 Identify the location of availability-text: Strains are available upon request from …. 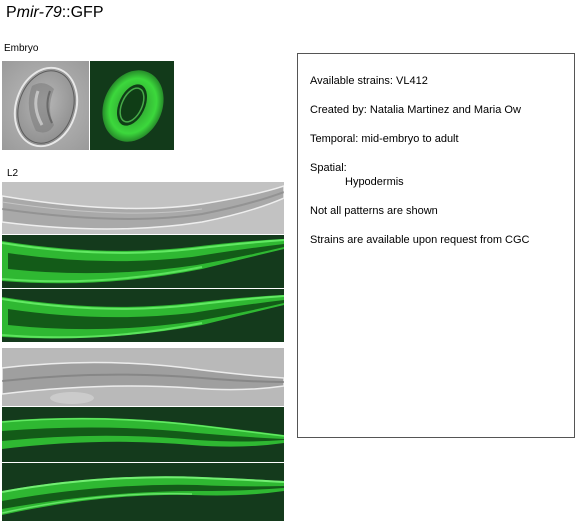
(420, 240).